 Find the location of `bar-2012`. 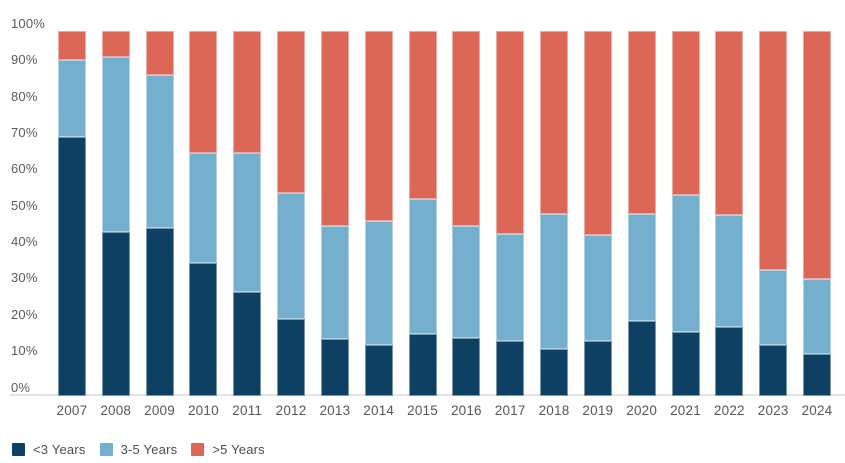

bar-2012 is located at coordinates (291, 213).